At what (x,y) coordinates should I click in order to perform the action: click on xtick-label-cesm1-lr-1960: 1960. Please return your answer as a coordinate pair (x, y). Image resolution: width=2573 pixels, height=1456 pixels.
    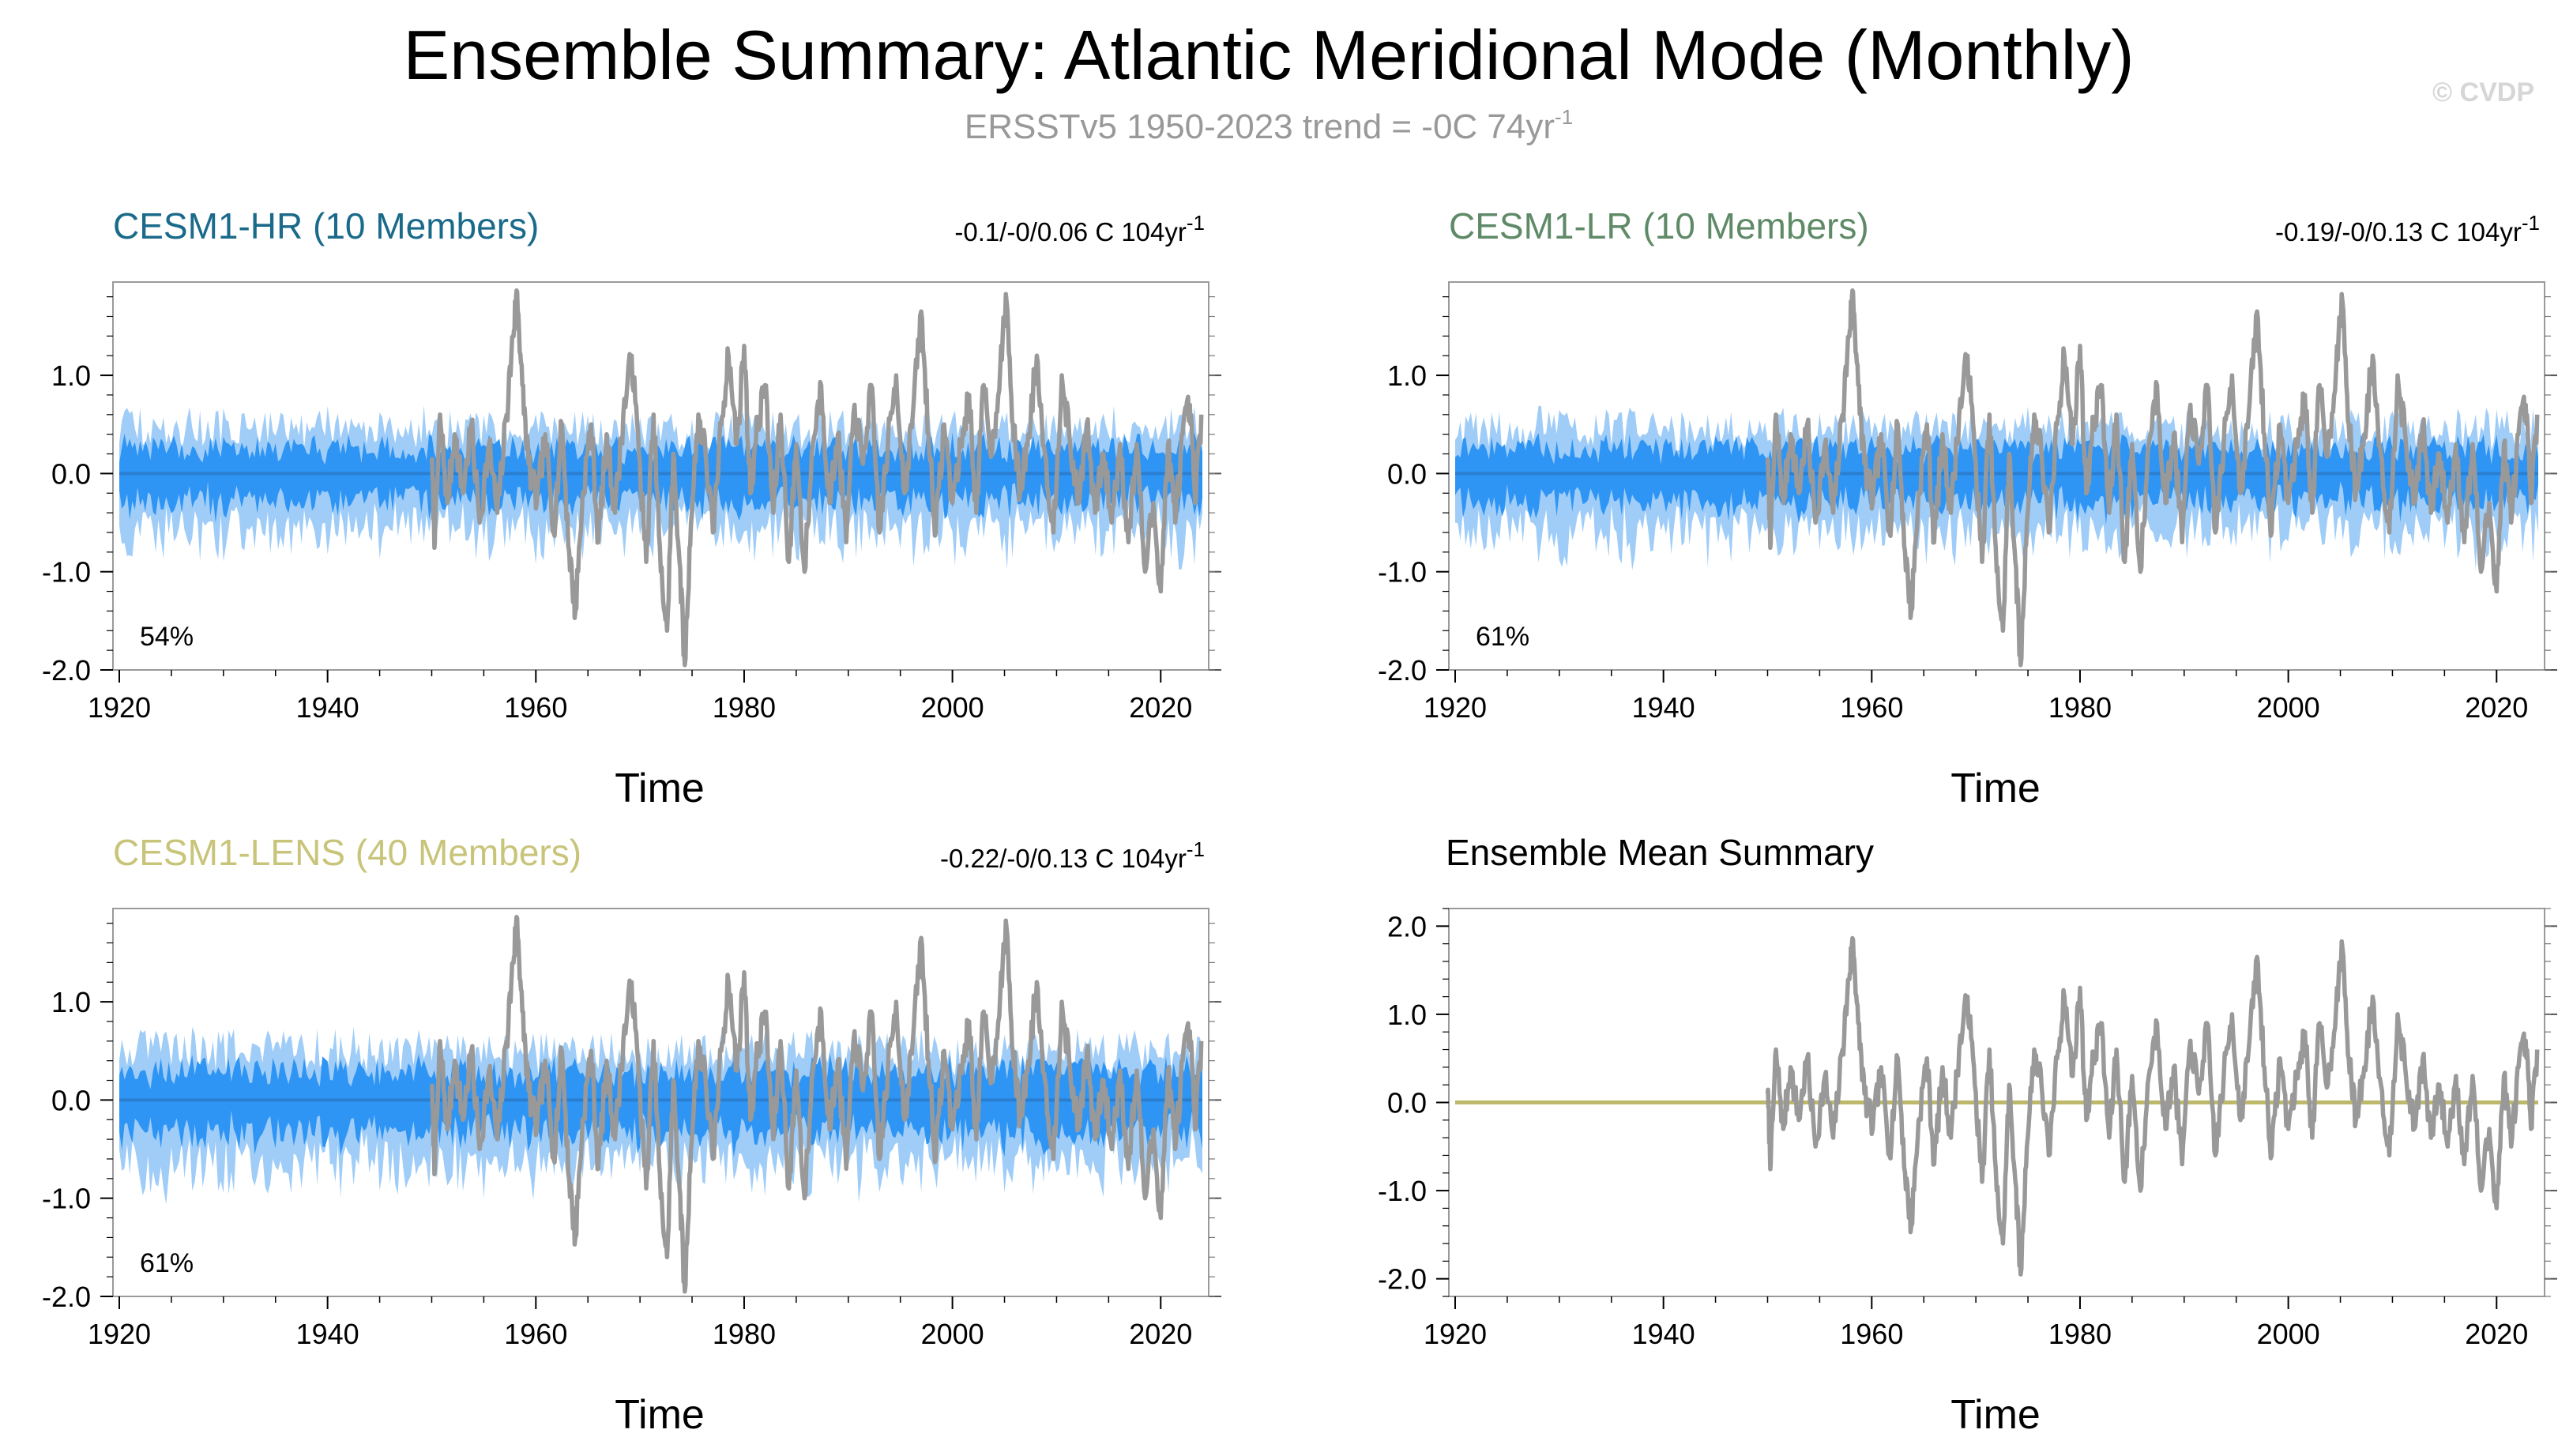
    Looking at the image, I should click on (1871, 707).